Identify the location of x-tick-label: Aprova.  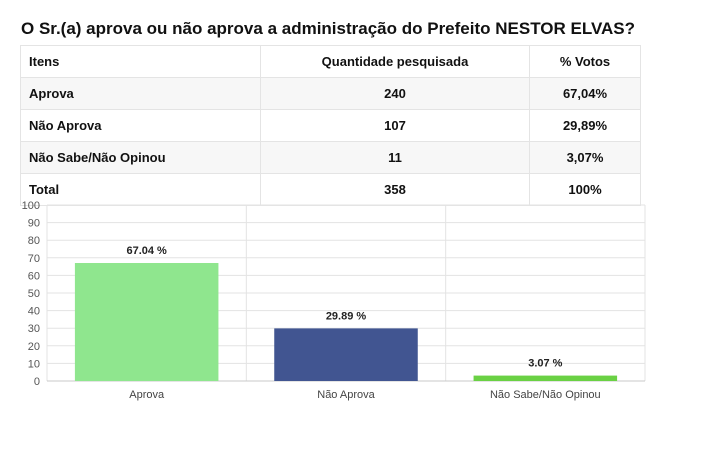
(147, 395).